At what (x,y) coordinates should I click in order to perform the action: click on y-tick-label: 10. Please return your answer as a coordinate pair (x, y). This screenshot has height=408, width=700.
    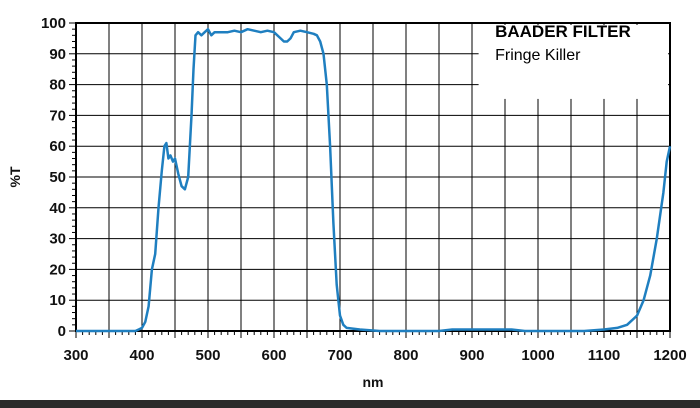
    Looking at the image, I should click on (57, 300).